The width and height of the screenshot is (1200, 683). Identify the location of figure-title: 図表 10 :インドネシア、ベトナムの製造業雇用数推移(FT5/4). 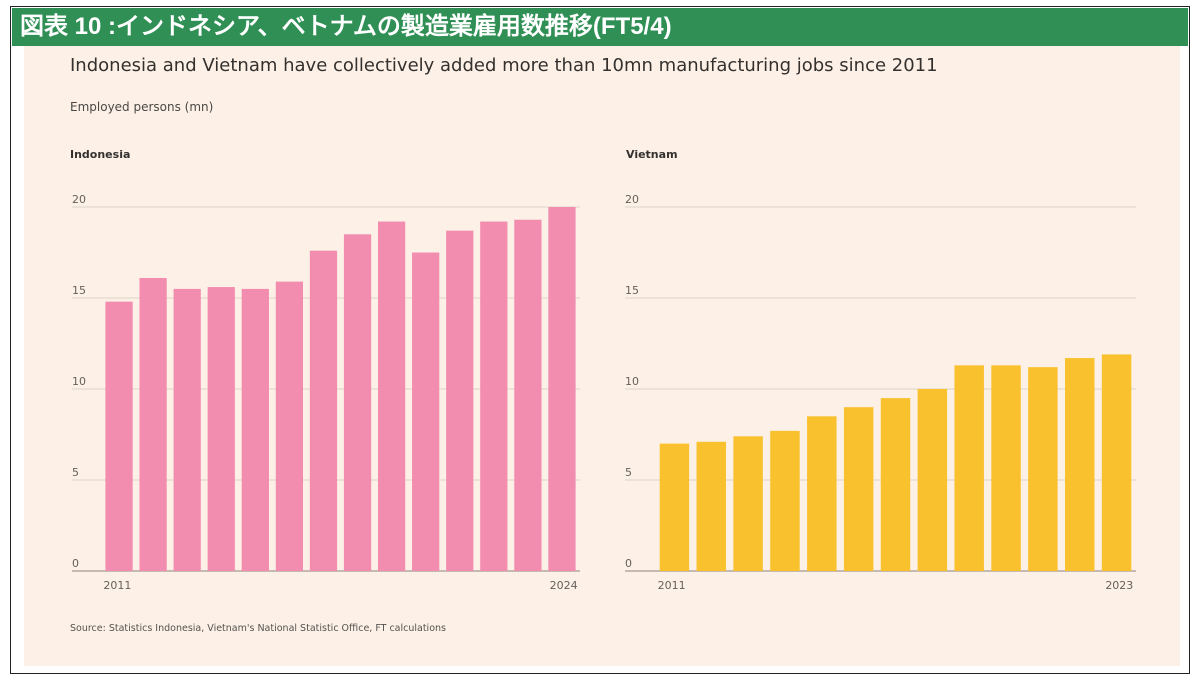
(346, 26).